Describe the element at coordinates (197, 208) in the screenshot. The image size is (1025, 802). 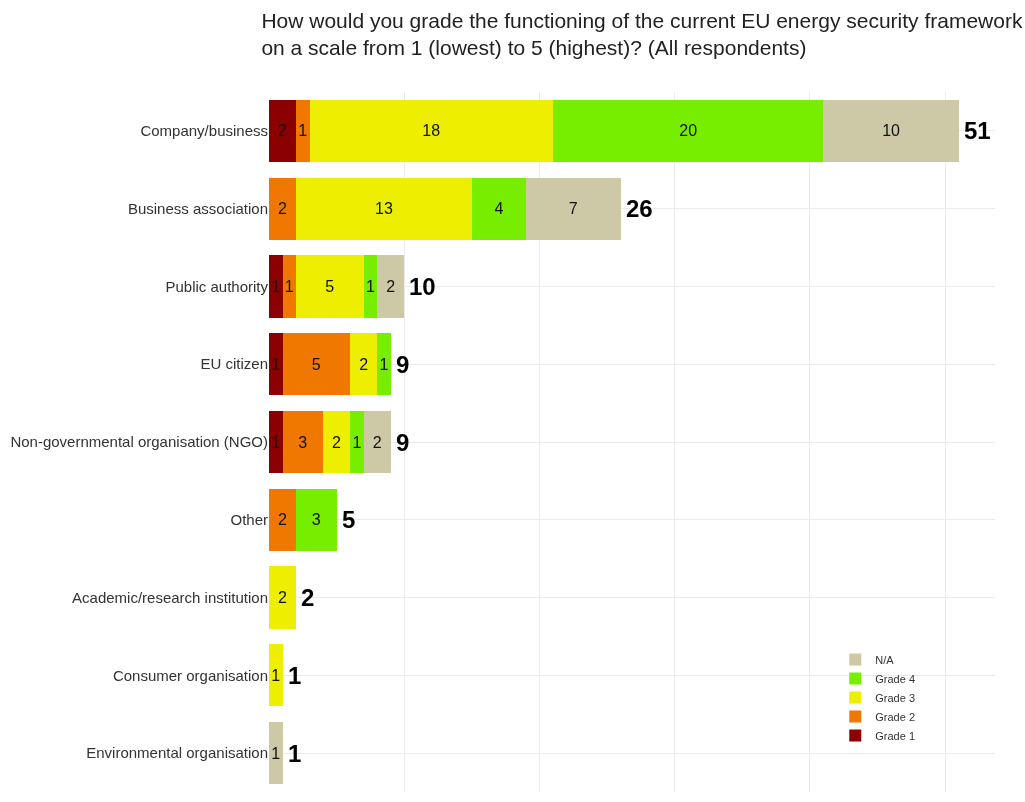
I see `y-tick-label: Business association` at that location.